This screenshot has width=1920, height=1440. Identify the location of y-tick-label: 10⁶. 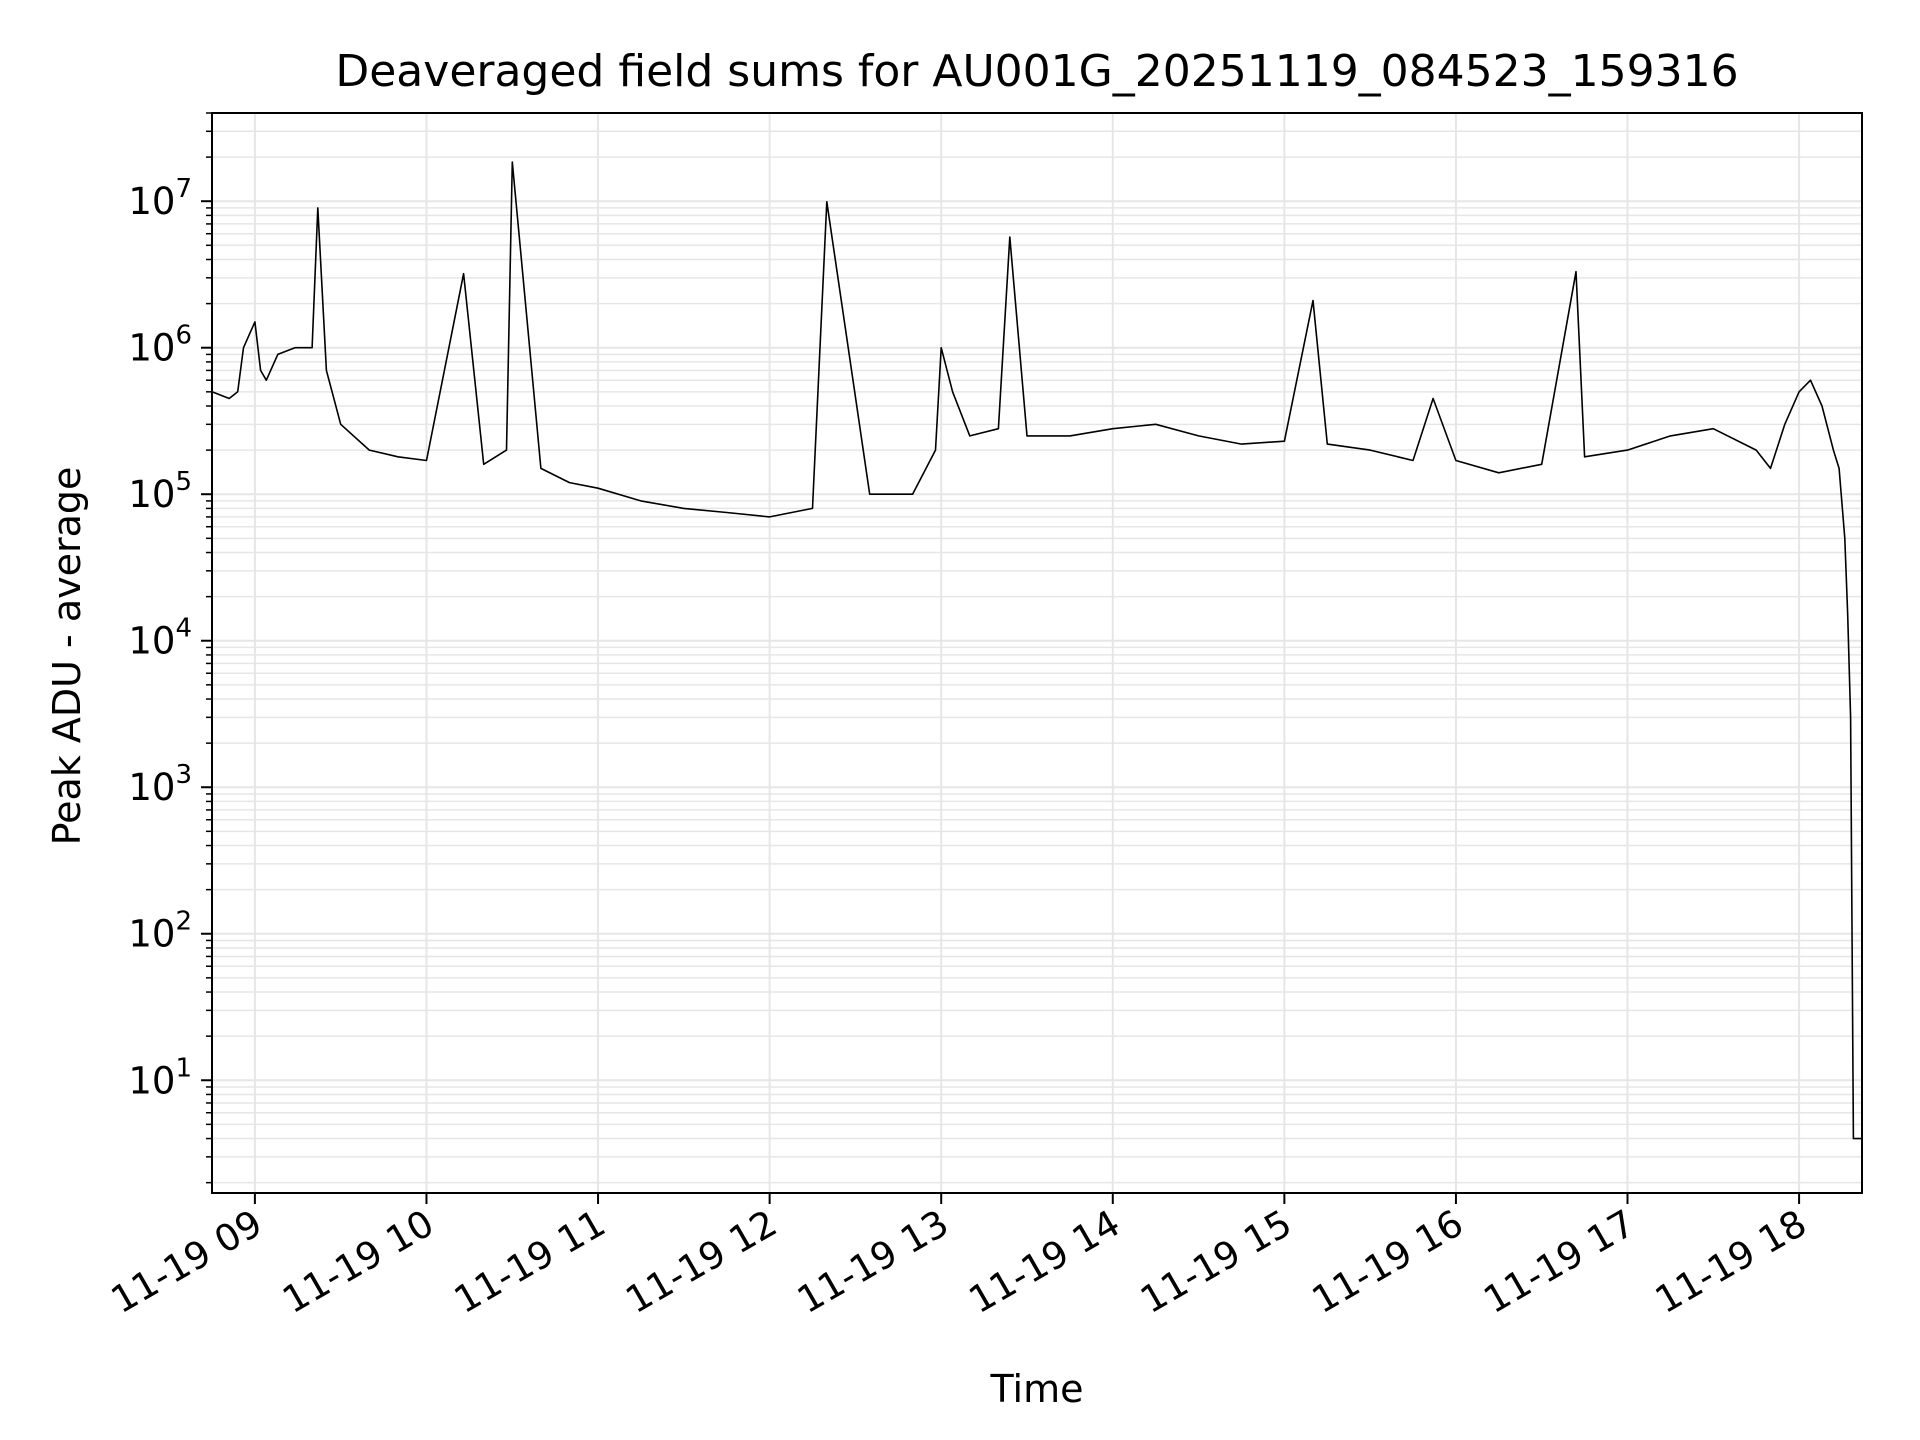
(160, 345).